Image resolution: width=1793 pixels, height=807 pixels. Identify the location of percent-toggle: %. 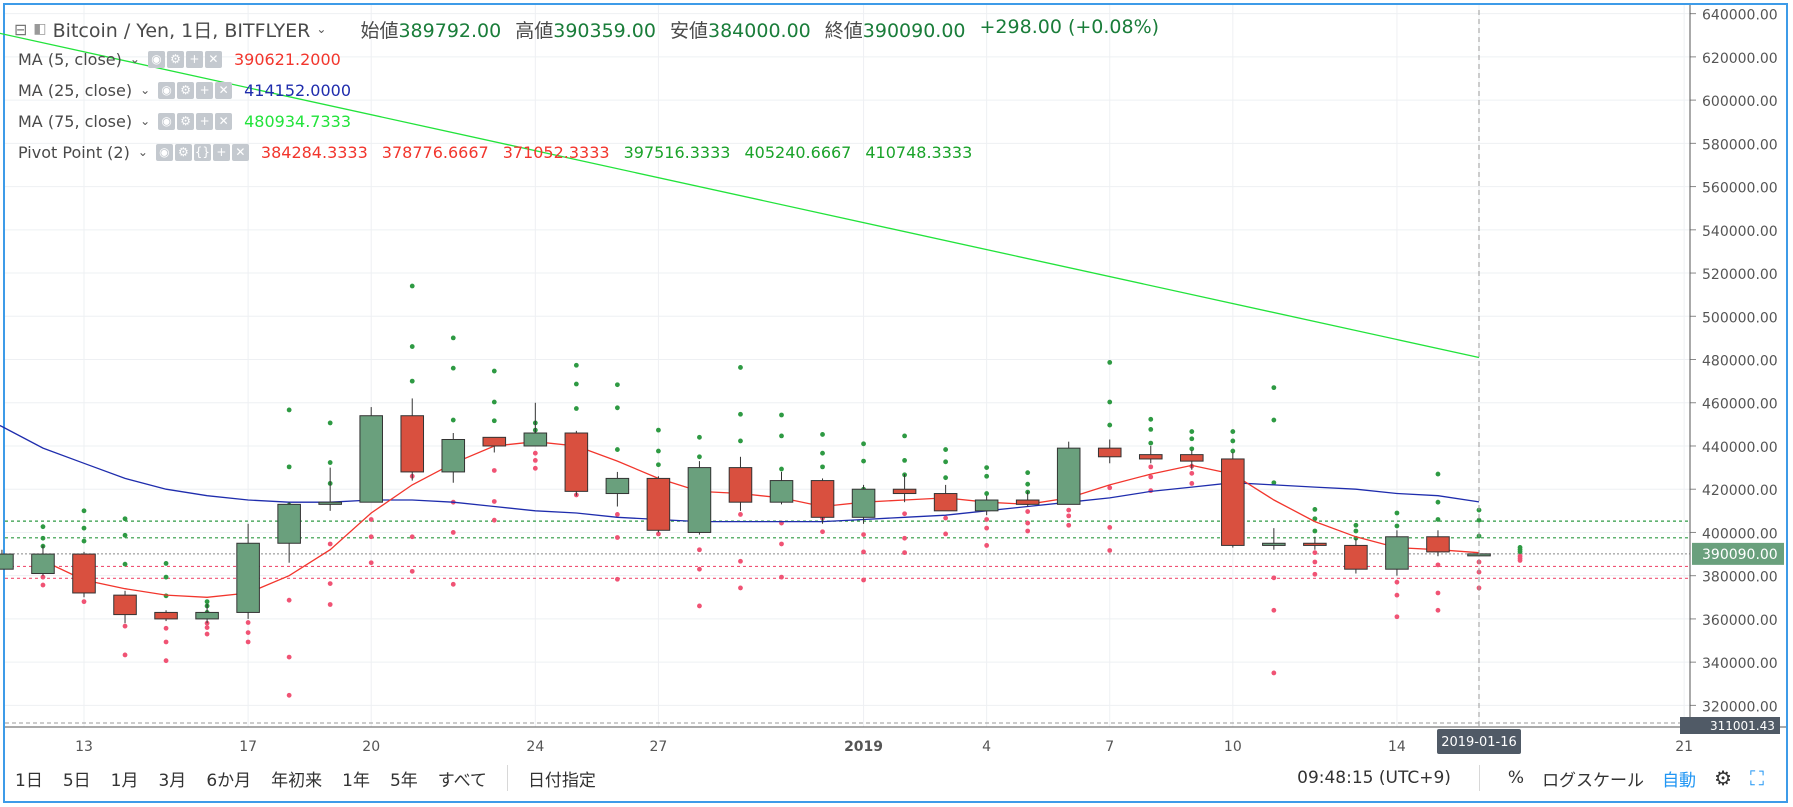
(1516, 778).